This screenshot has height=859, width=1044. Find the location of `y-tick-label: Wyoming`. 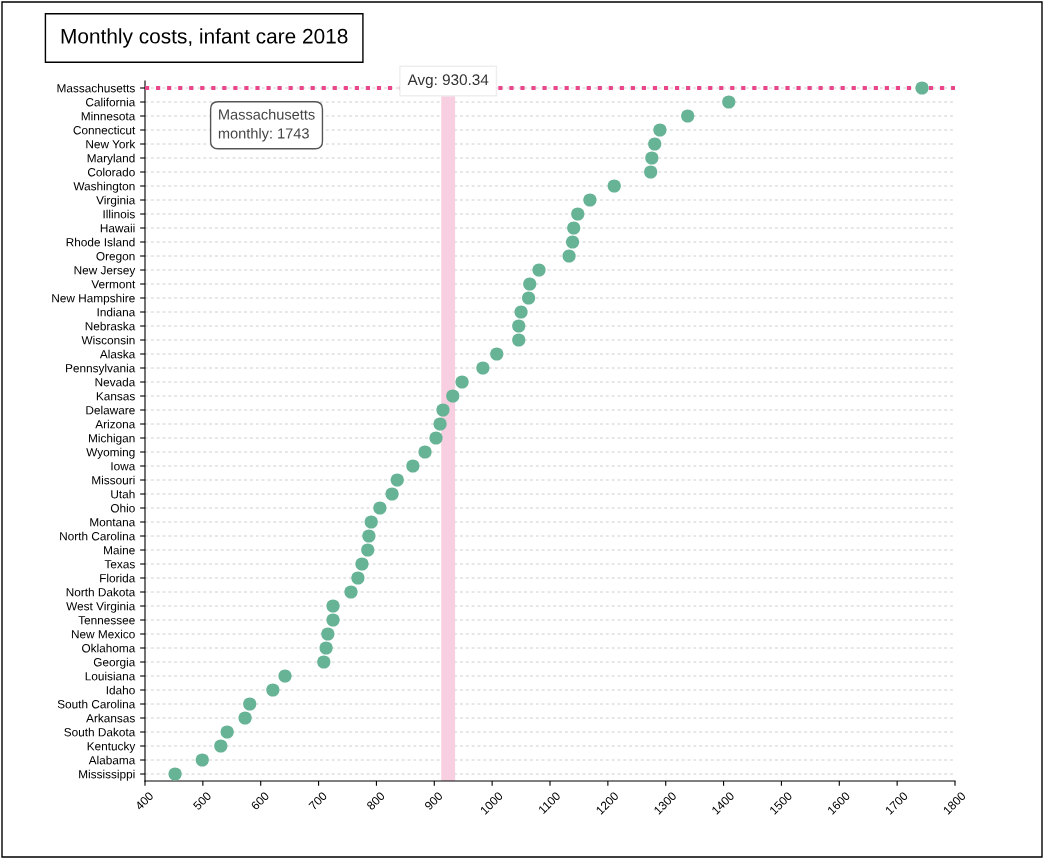

y-tick-label: Wyoming is located at coordinates (110, 453).